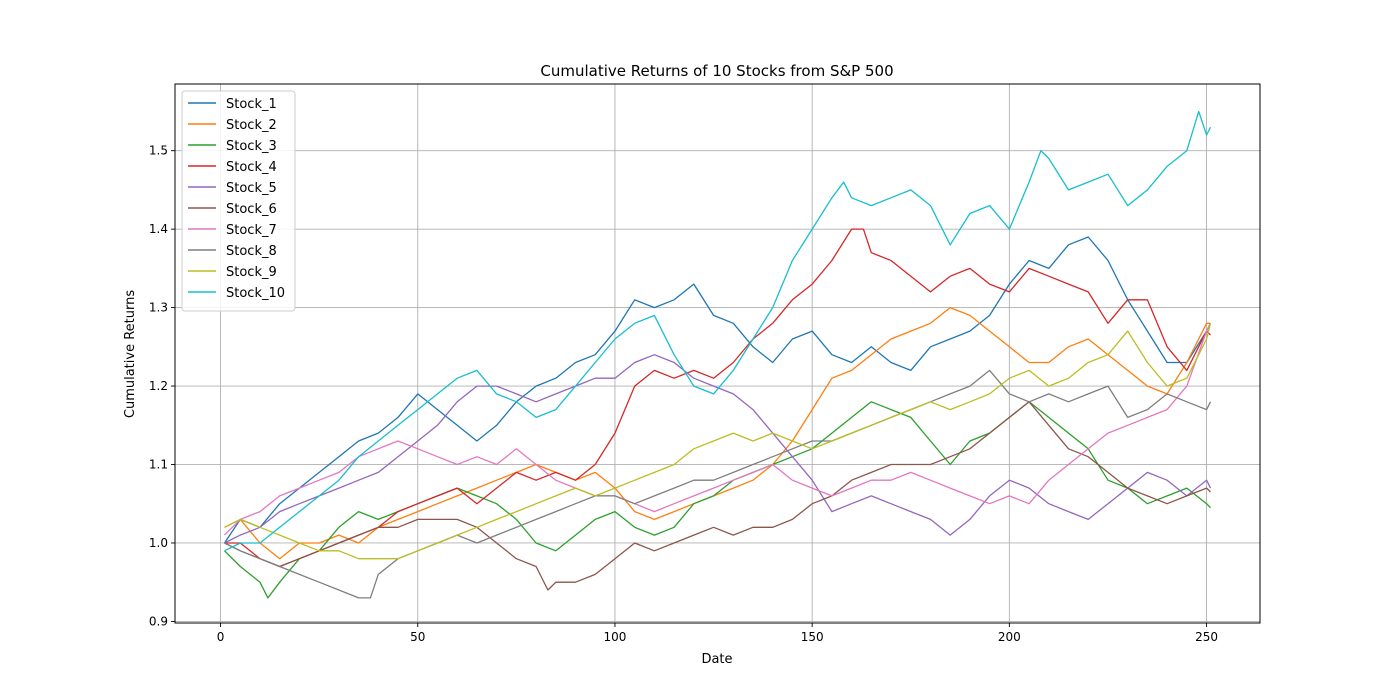 Image resolution: width=1400 pixels, height=700 pixels. Describe the element at coordinates (158, 229) in the screenshot. I see `y-tick-label: 1.4` at that location.